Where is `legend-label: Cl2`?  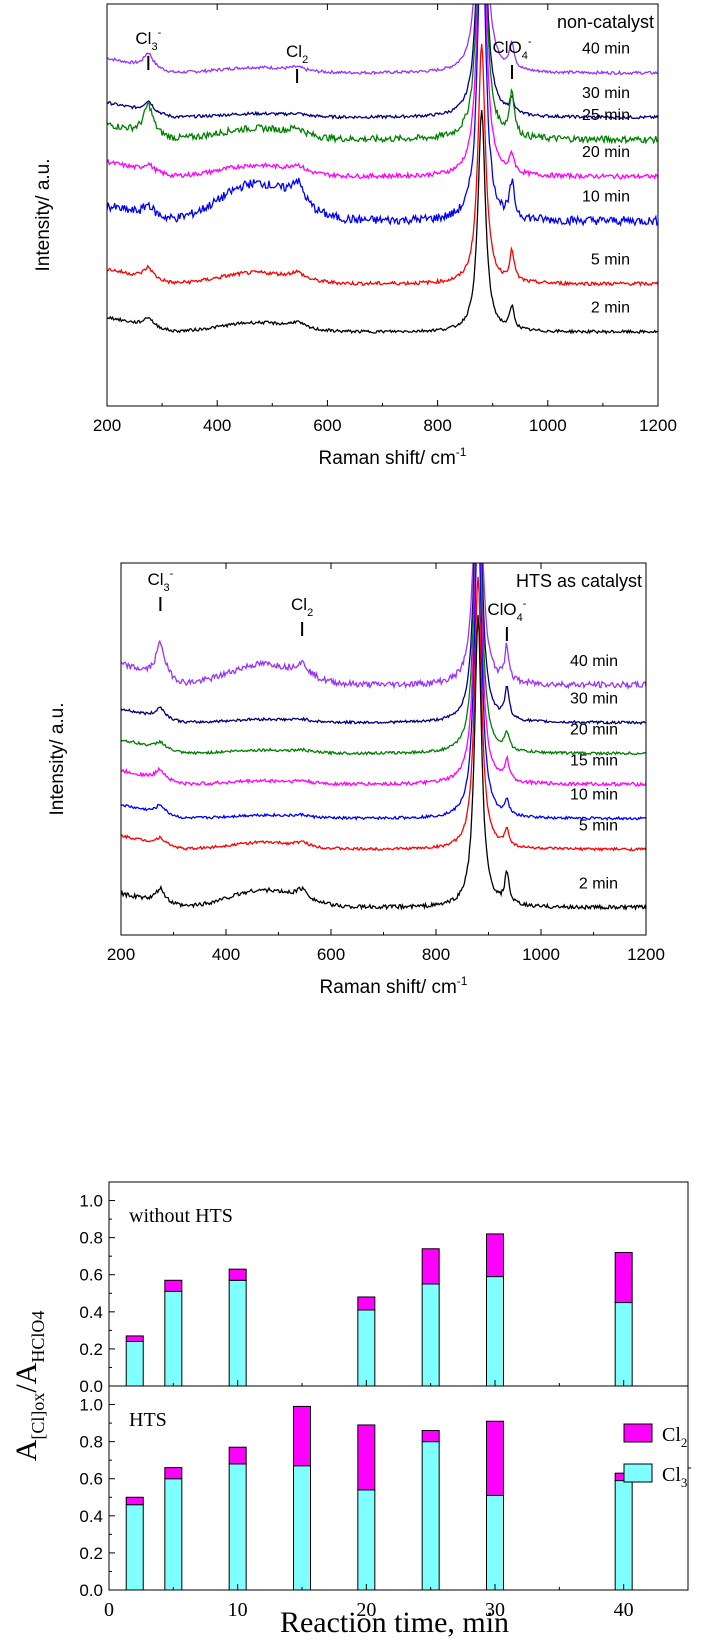 legend-label: Cl2 is located at coordinates (674, 1437).